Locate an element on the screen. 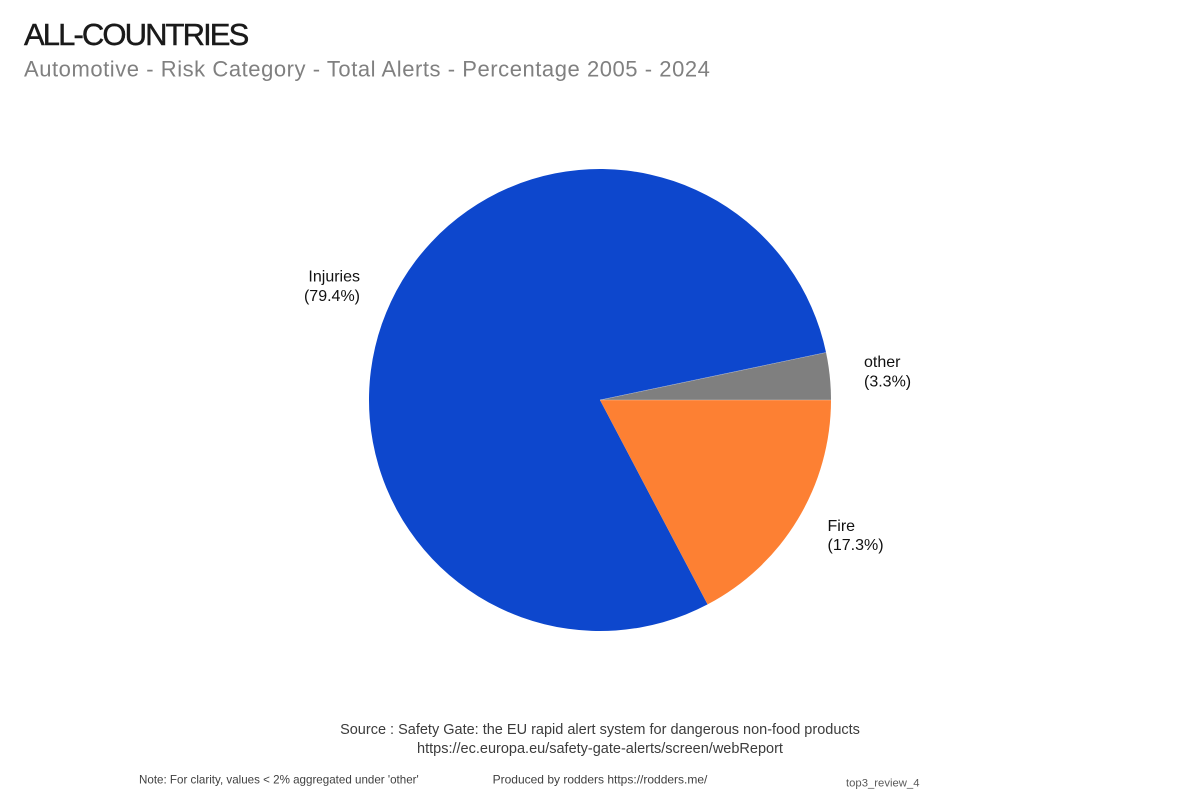 The width and height of the screenshot is (1200, 800). svg-text:Produced by rodders https://ro: Produced by rodders https://rodders.me/ is located at coordinates (600, 780).